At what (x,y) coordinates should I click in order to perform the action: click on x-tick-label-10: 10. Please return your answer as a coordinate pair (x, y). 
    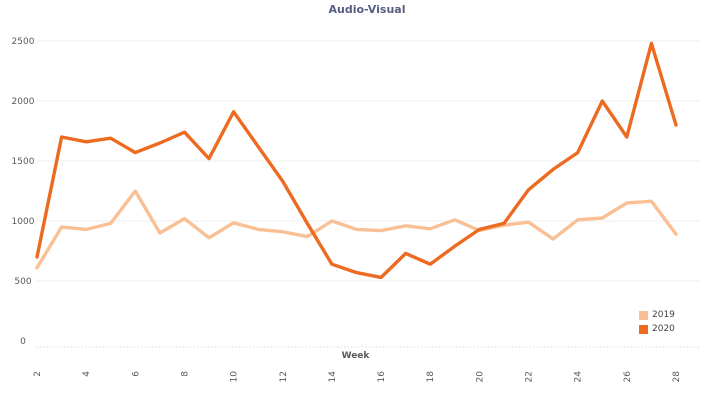
    Looking at the image, I should click on (235, 377).